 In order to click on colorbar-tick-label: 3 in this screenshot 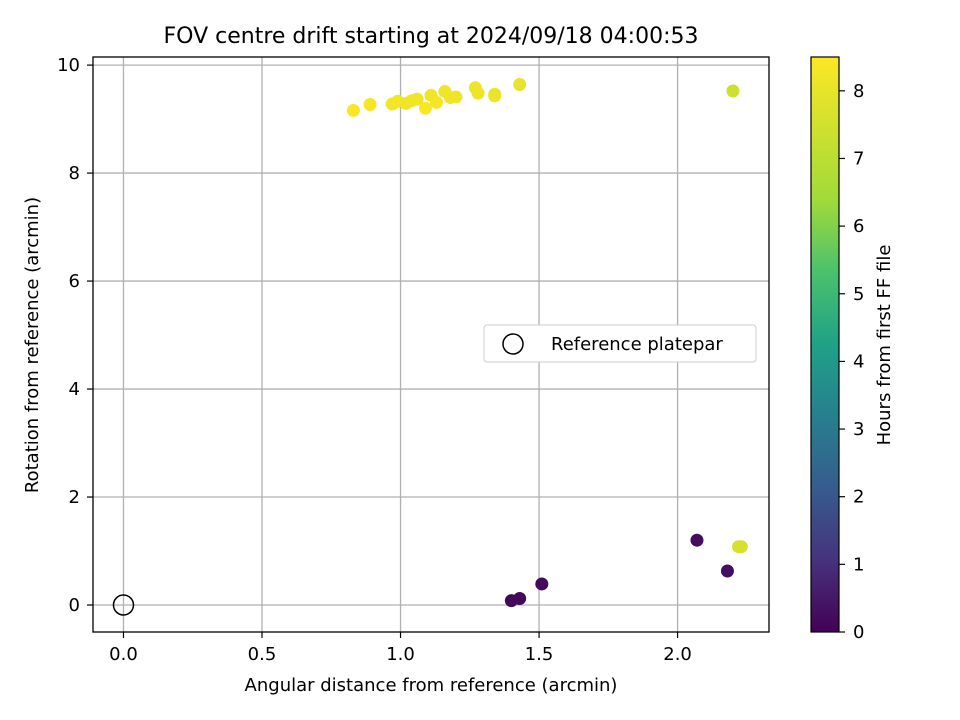, I will do `click(858, 429)`.